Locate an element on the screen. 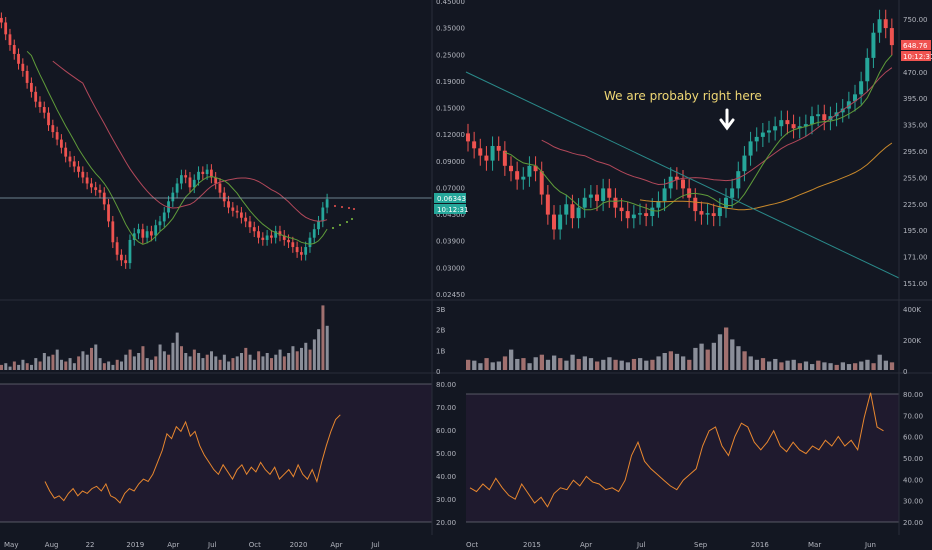  time-tick-label: 2015 is located at coordinates (532, 545).